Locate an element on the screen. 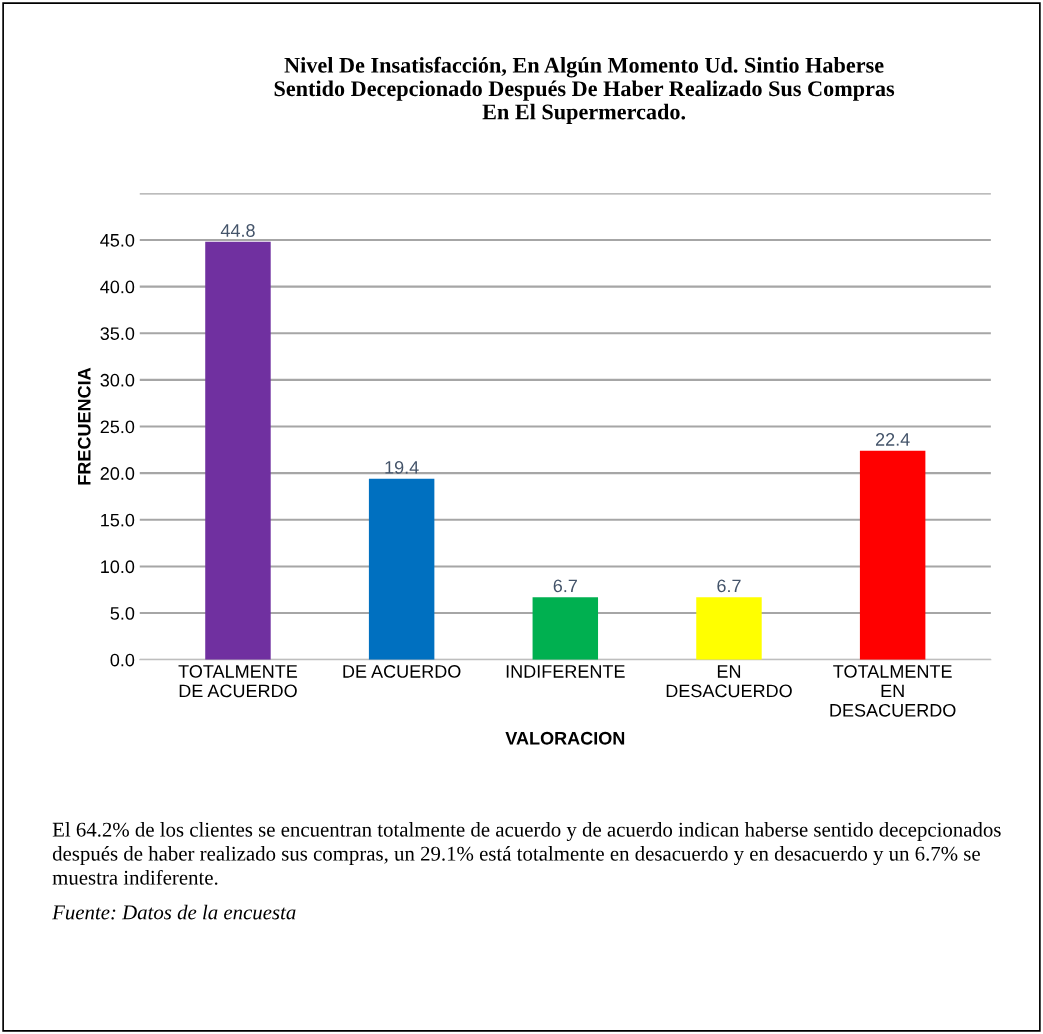  y-tick-label: 45.0 is located at coordinates (117, 240).